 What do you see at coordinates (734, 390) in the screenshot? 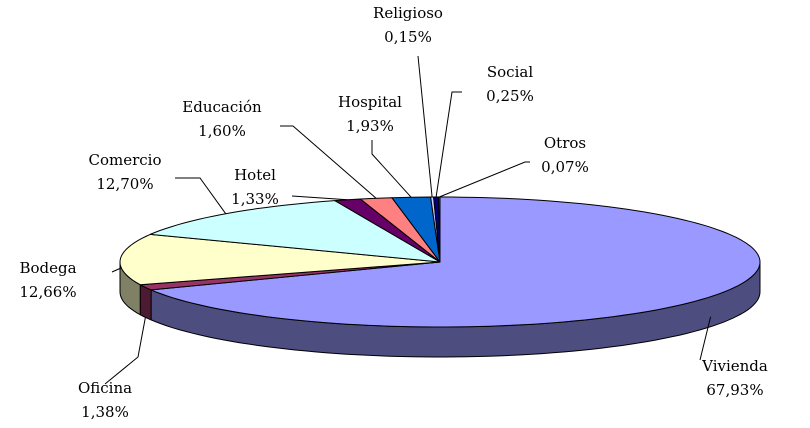
I see `slice-value-label: 67,93%` at bounding box center [734, 390].